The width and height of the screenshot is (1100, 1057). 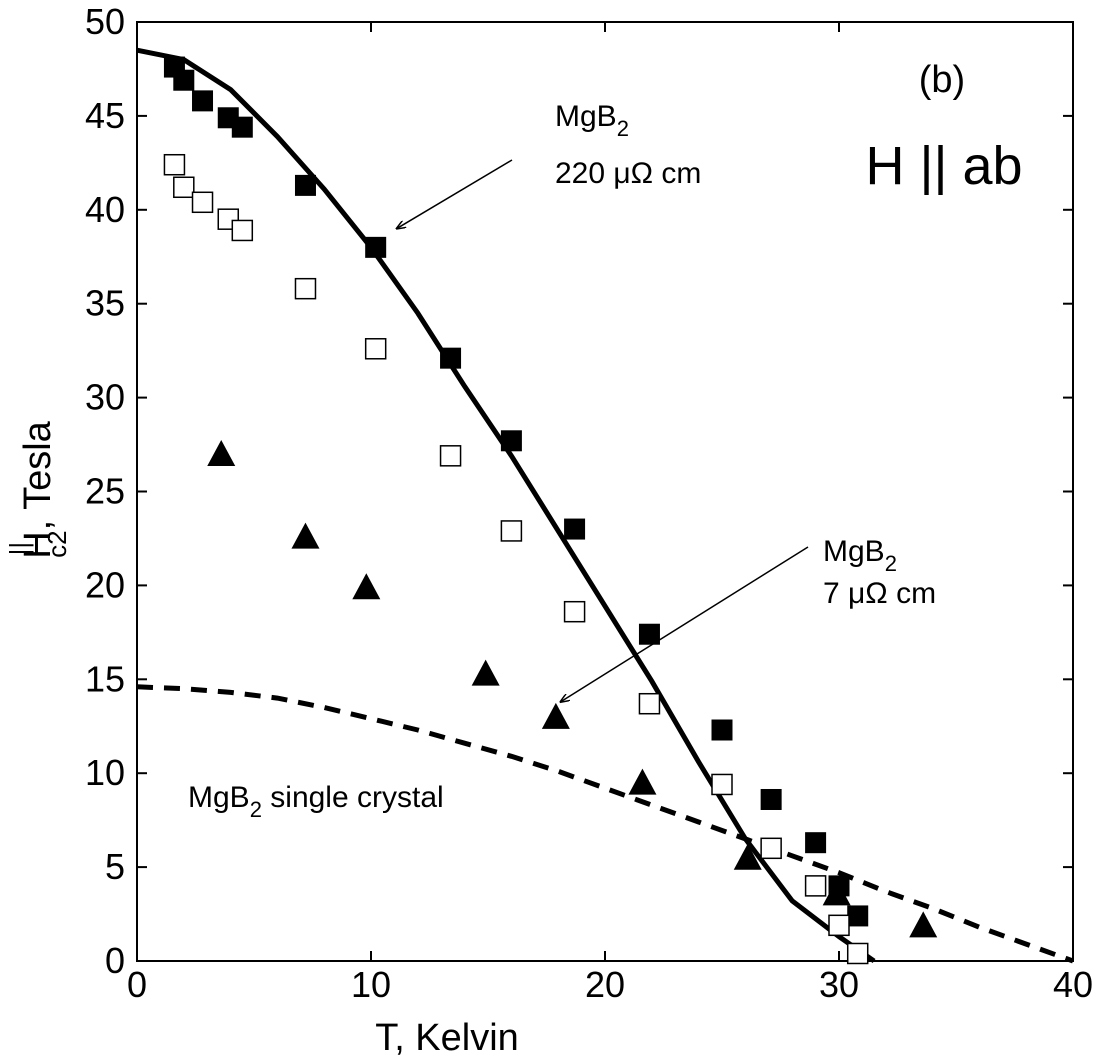 I want to click on annotation-single-crystal: MgB2 single crystal, so click(x=316, y=801).